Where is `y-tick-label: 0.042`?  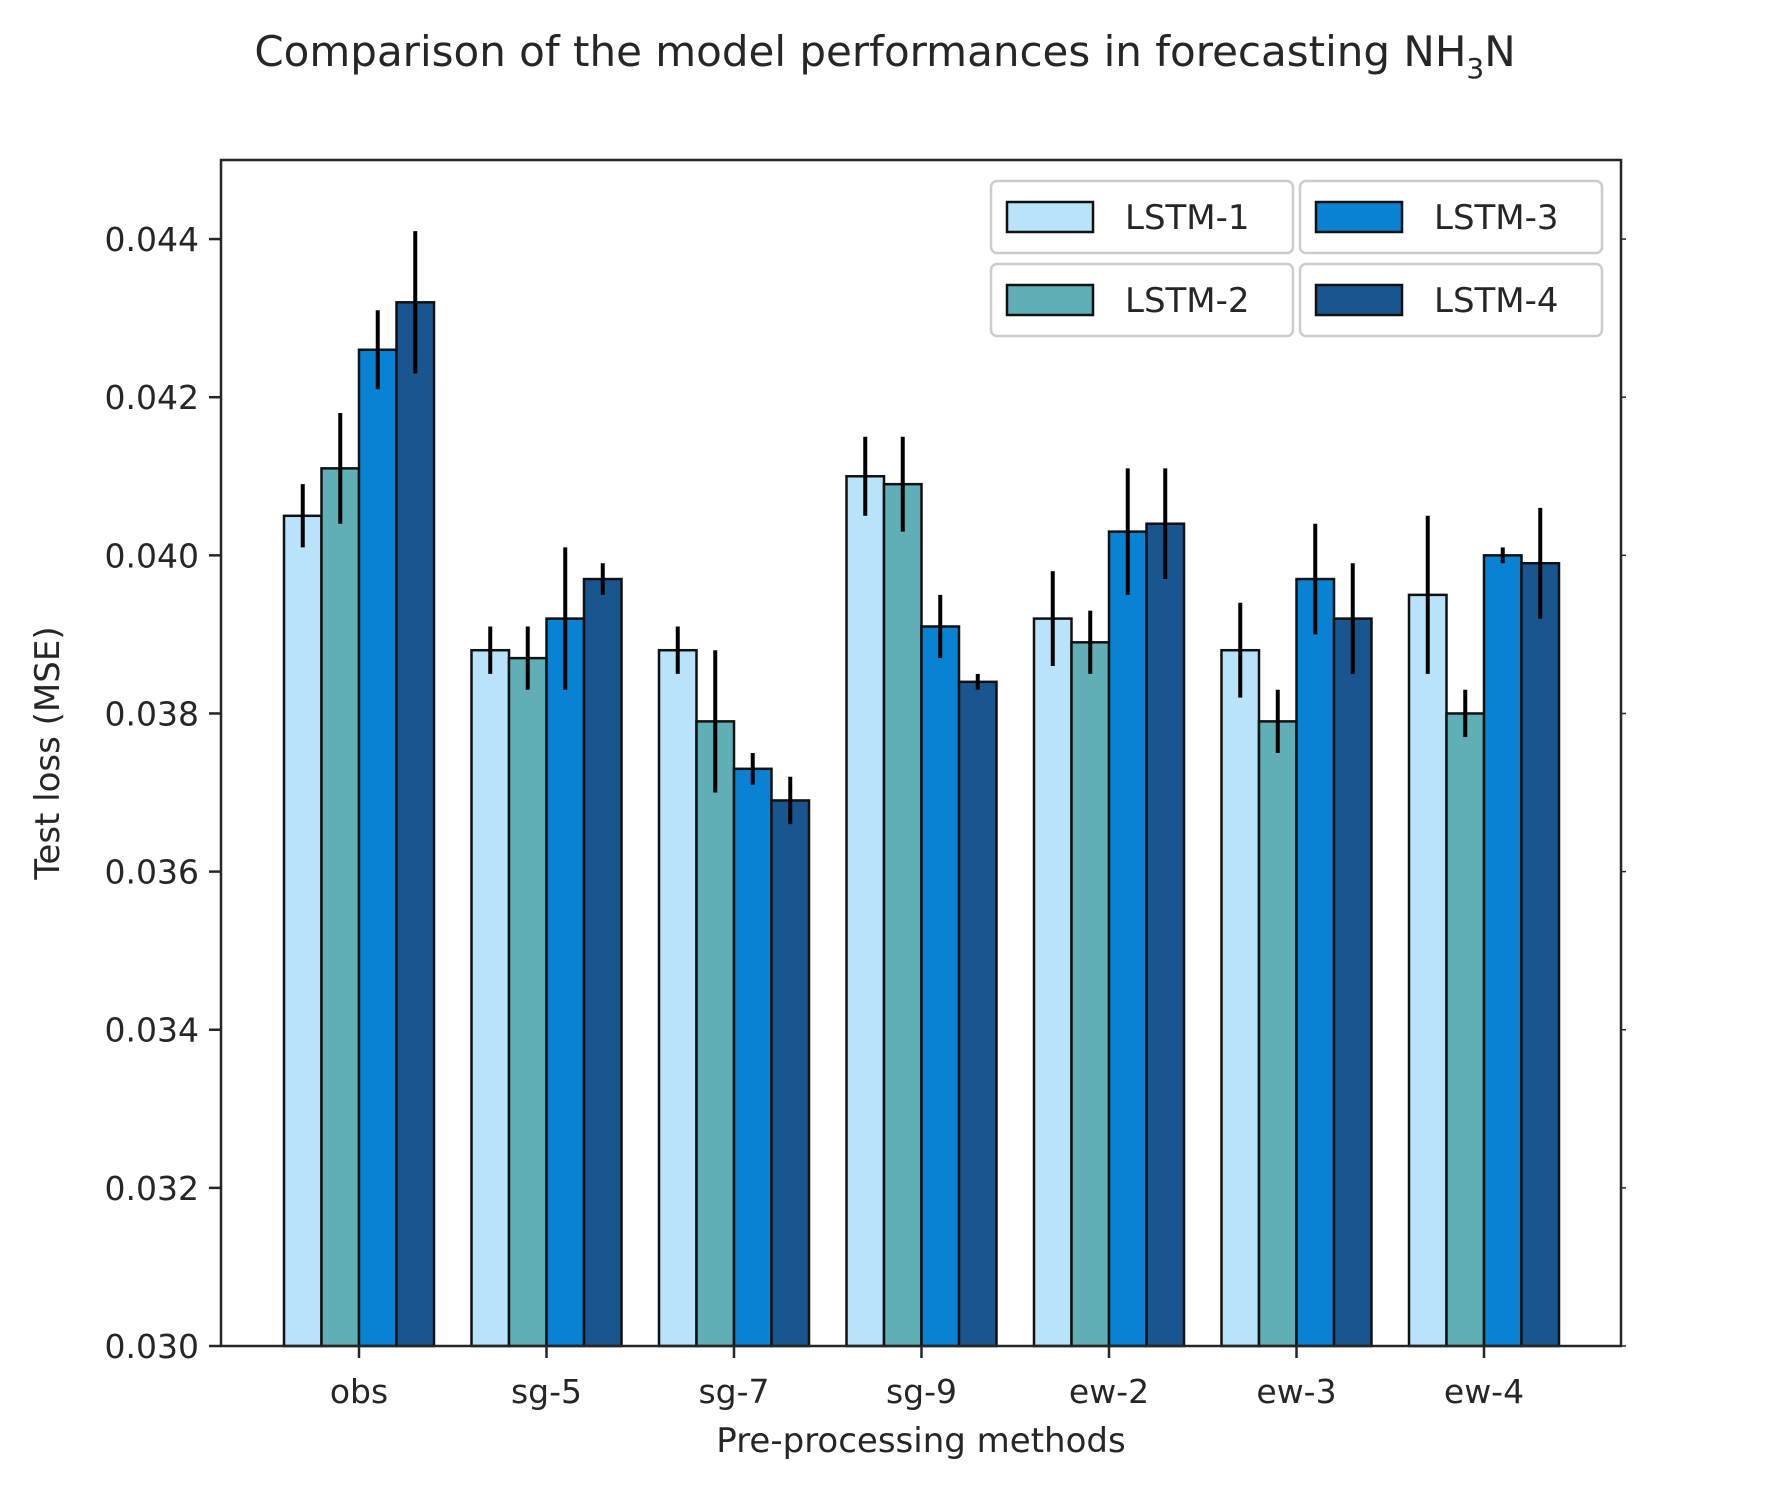
y-tick-label: 0.042 is located at coordinates (152, 397).